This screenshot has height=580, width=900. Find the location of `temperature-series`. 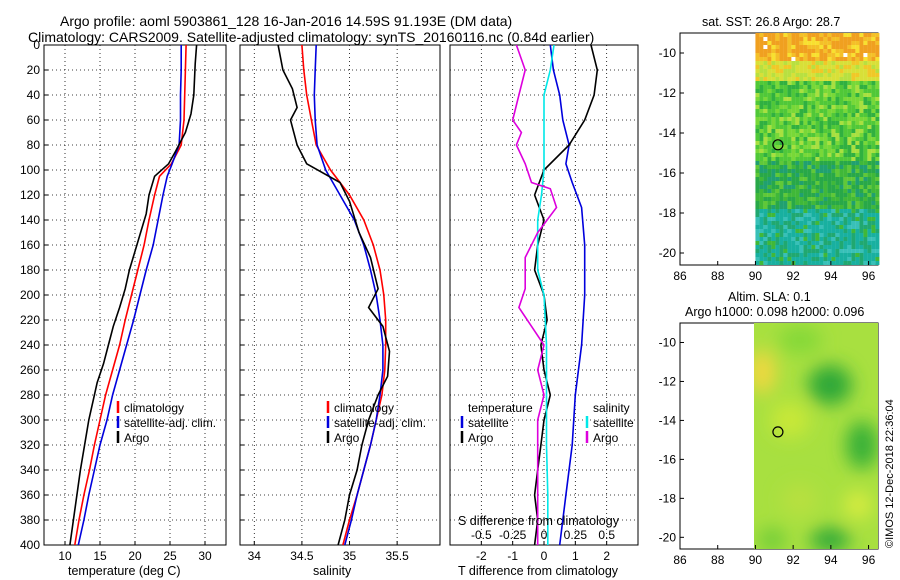

temperature-series is located at coordinates (133, 295).